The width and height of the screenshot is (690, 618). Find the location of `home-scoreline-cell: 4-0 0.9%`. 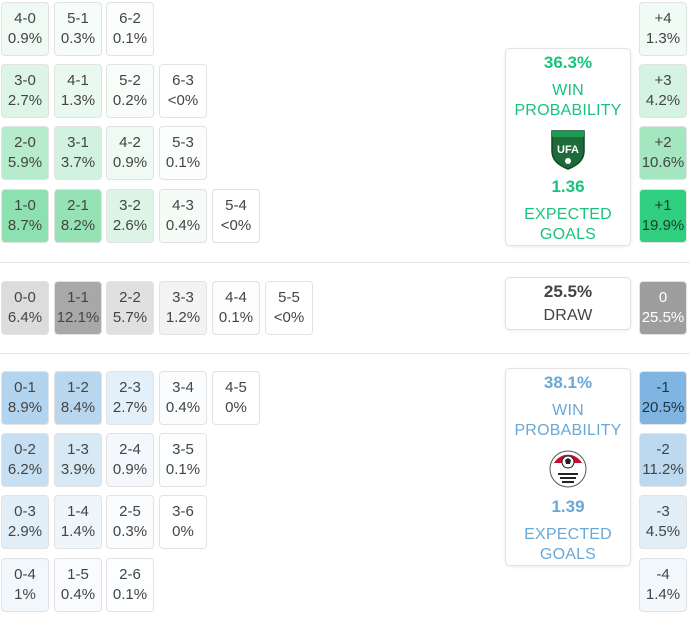

home-scoreline-cell: 4-0 0.9% is located at coordinates (25, 29).